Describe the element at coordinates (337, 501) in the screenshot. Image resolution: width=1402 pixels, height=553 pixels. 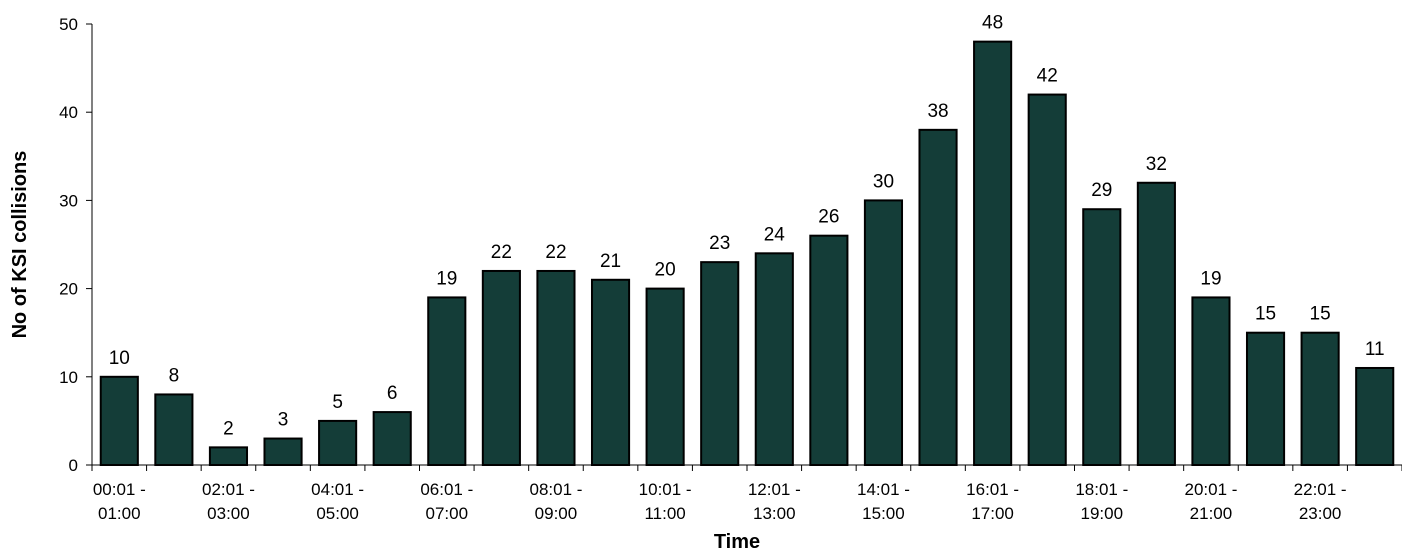
I see `x-tick-label: 04:01 -05:00` at that location.